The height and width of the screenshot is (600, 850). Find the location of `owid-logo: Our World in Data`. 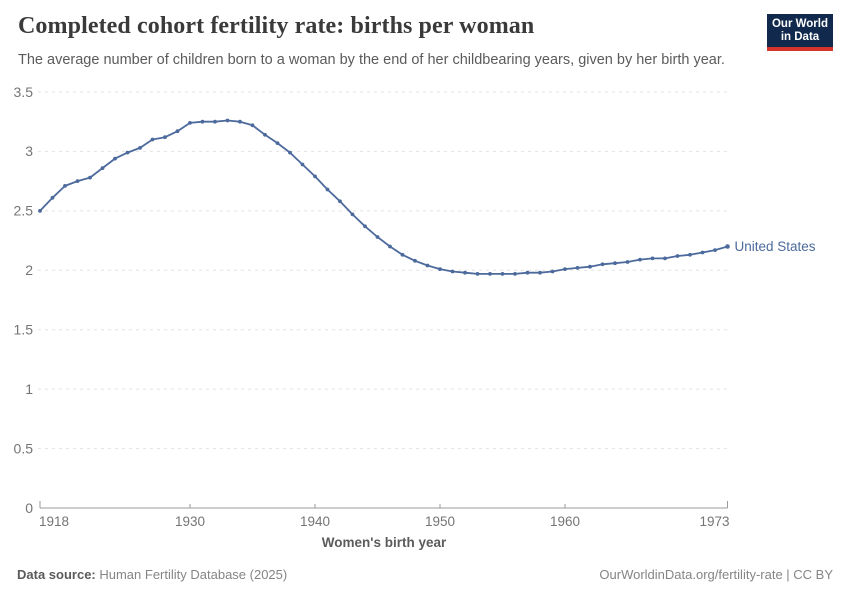

owid-logo: Our World in Data is located at coordinates (800, 32).